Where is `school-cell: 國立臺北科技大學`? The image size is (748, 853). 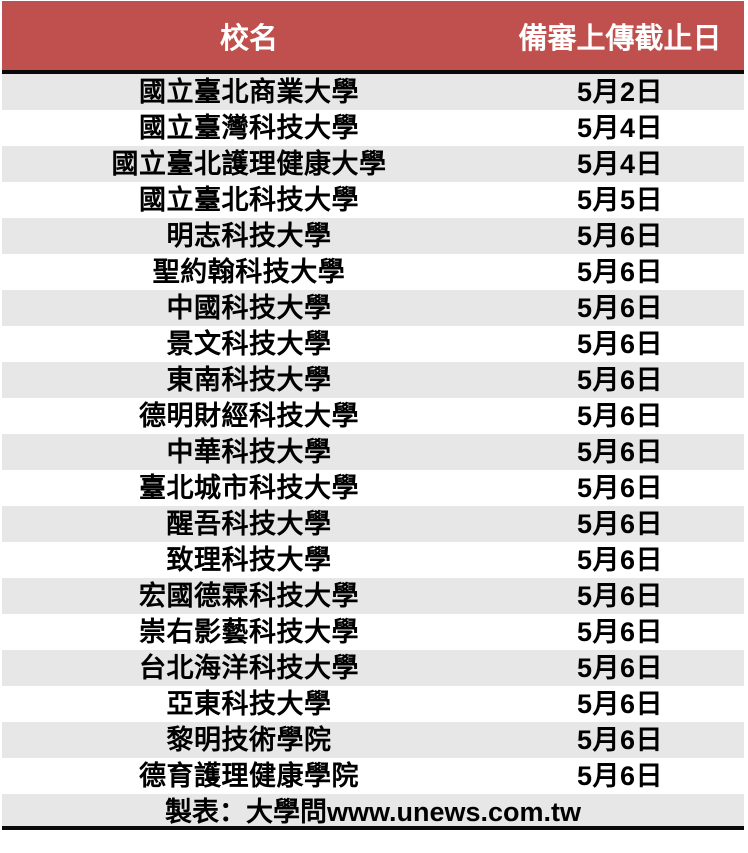
school-cell: 國立臺北科技大學 is located at coordinates (249, 200).